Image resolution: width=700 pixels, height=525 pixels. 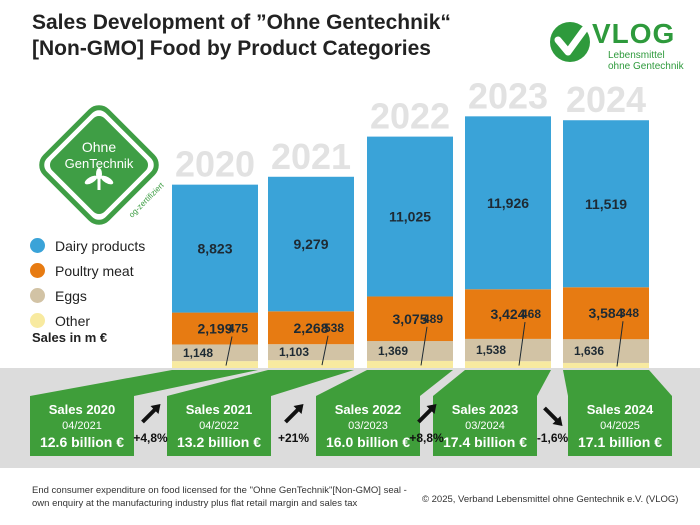 What do you see at coordinates (229, 351) in the screenshot?
I see `leader-line-other-2020` at bounding box center [229, 351].